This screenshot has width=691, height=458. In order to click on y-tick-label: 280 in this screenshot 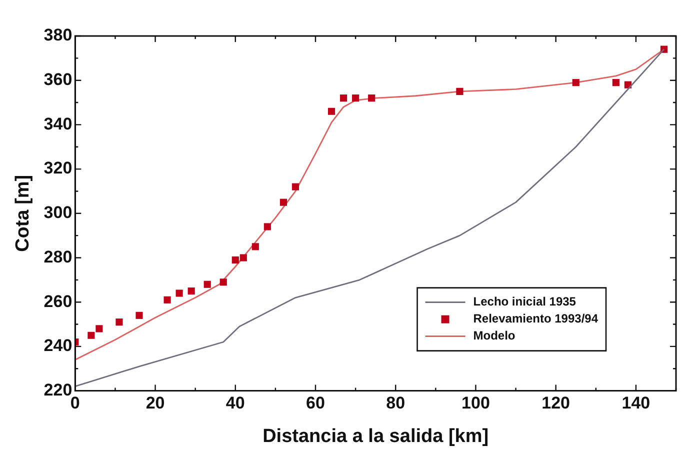, I will do `click(58, 256)`.